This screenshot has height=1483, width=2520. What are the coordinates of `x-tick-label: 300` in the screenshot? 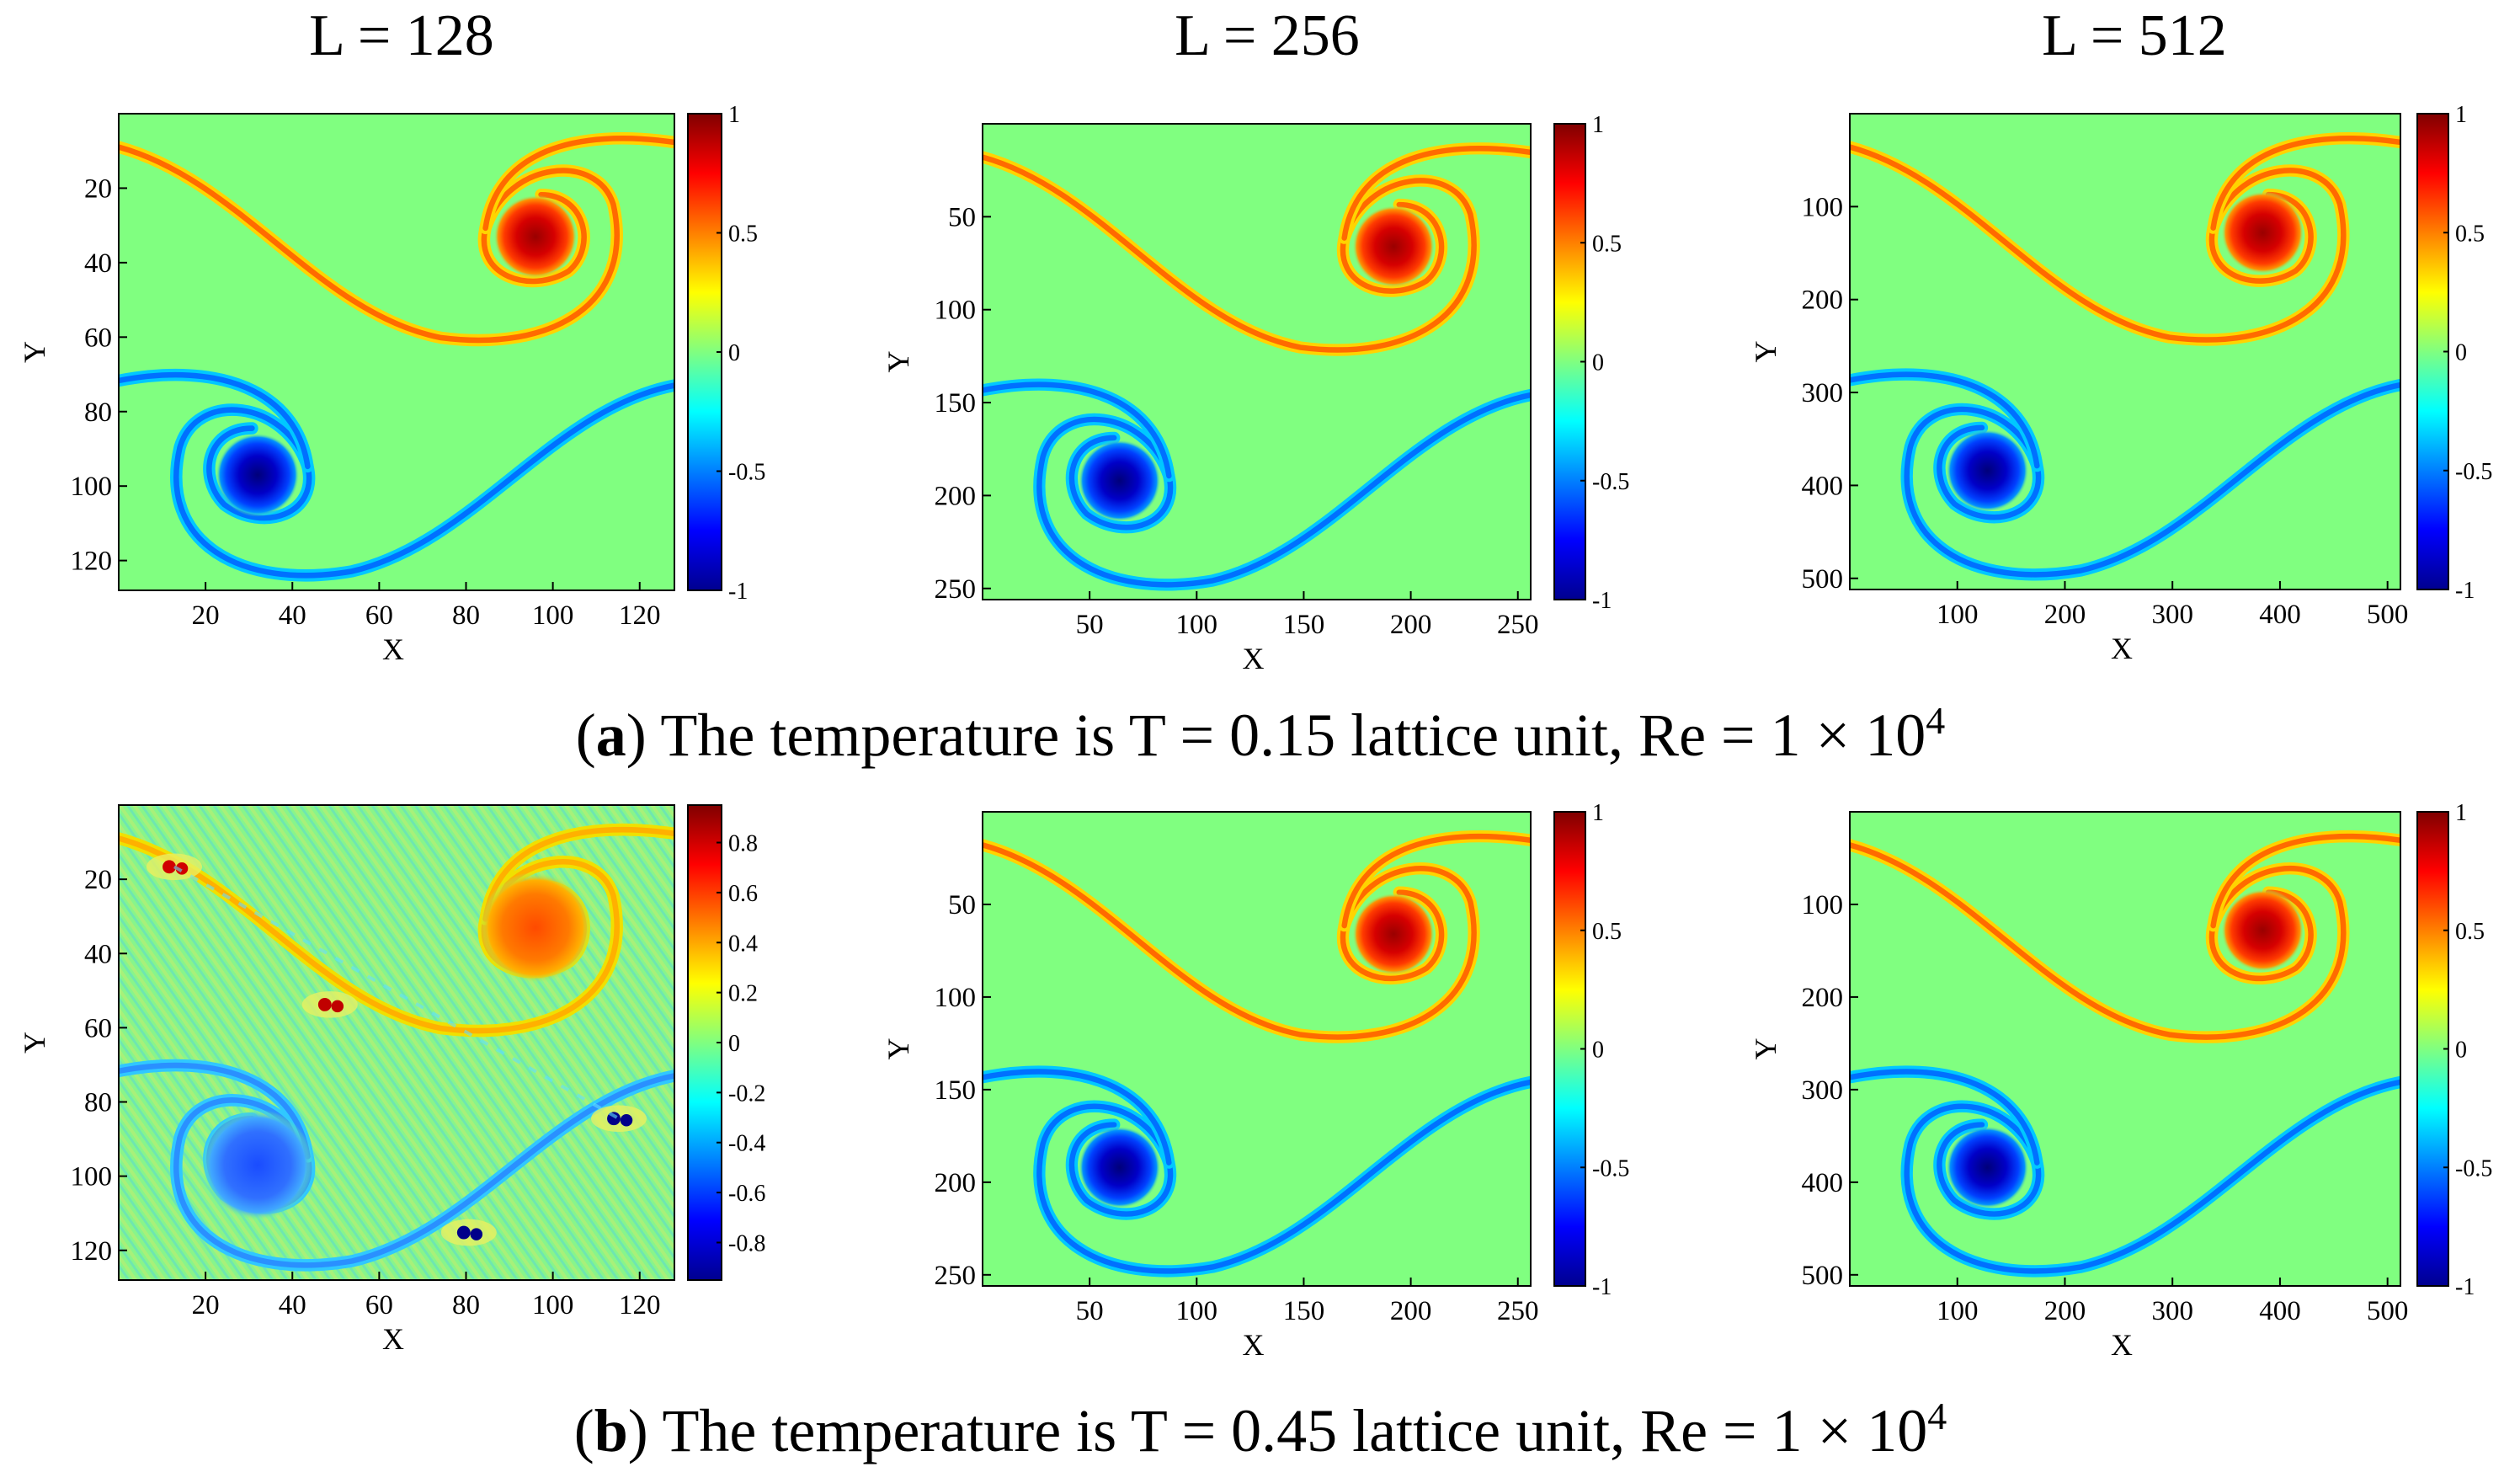 It's located at (2172, 1311).